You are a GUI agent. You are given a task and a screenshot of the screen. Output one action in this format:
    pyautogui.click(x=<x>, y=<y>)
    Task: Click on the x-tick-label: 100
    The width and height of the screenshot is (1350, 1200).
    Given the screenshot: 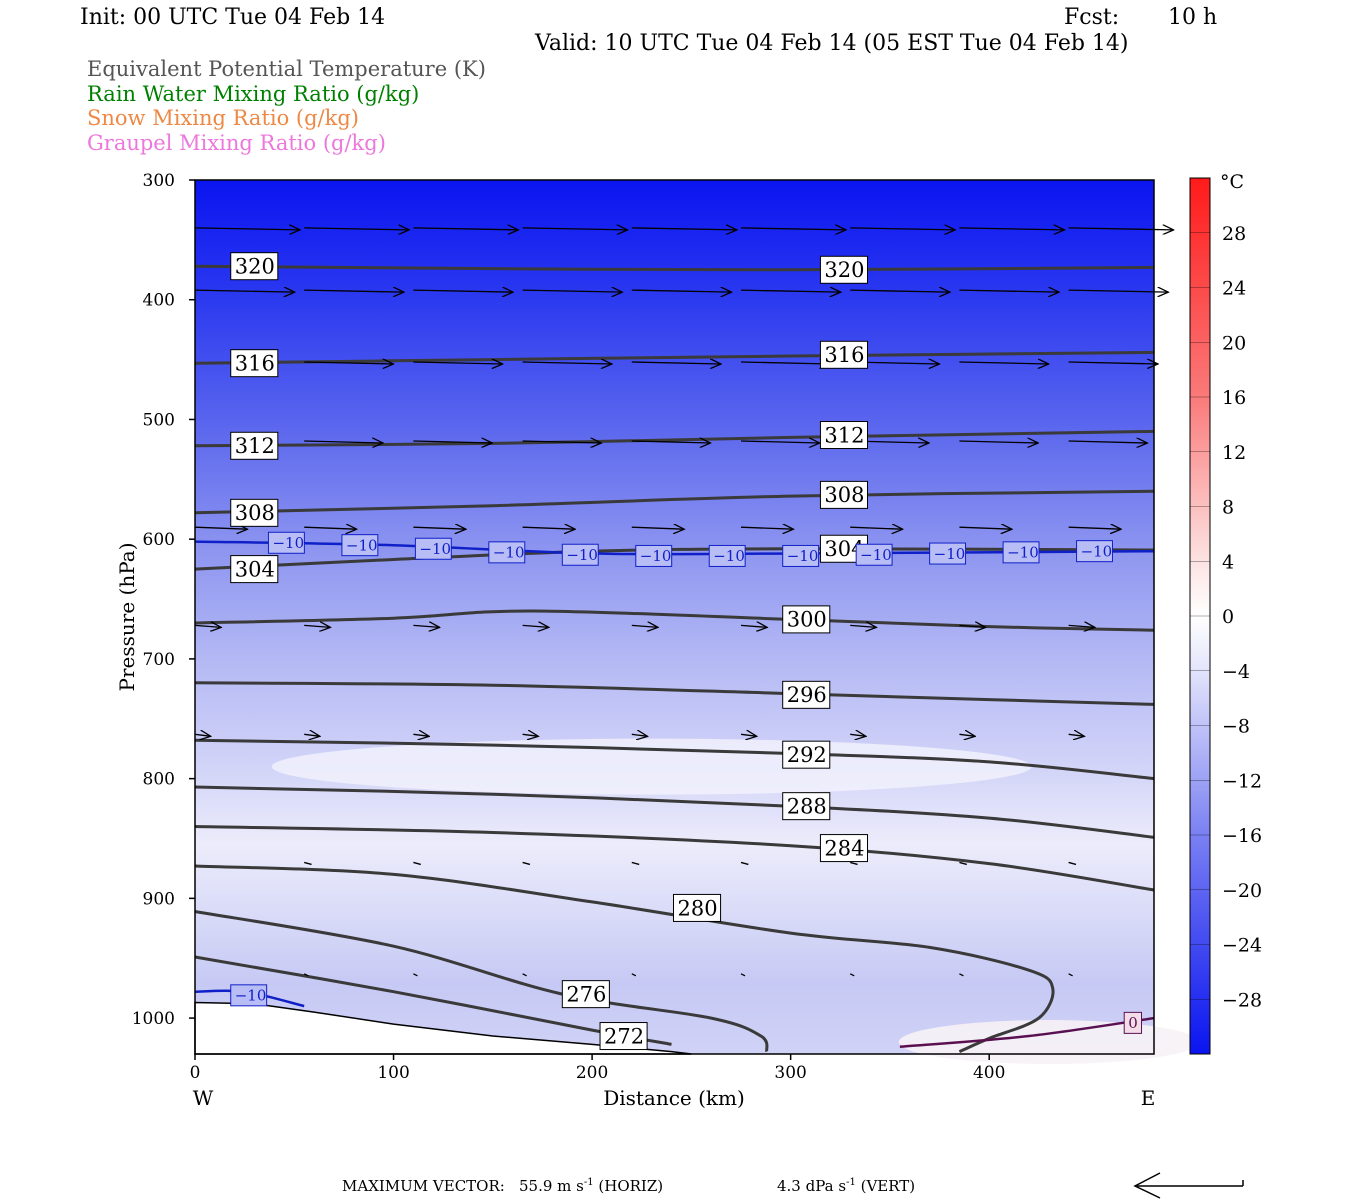 What is the action you would take?
    pyautogui.click(x=393, y=1073)
    